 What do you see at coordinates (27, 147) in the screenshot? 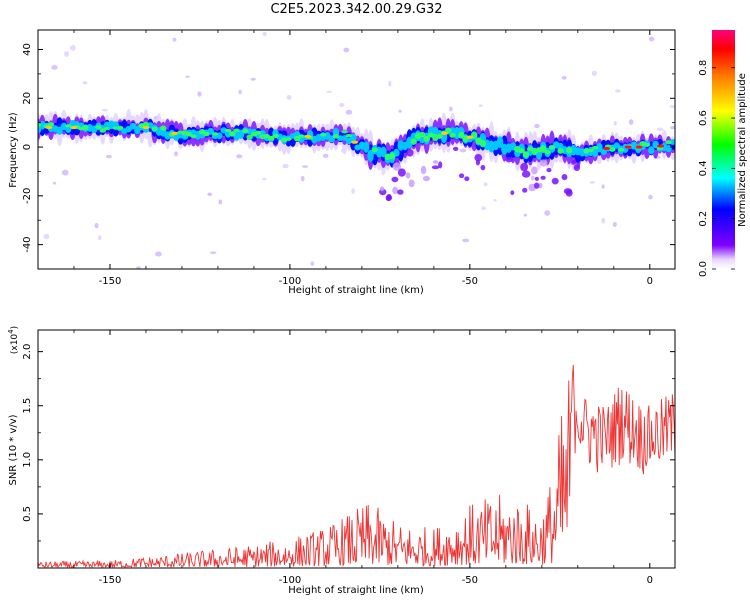
I see `y-tick-label: 0` at bounding box center [27, 147].